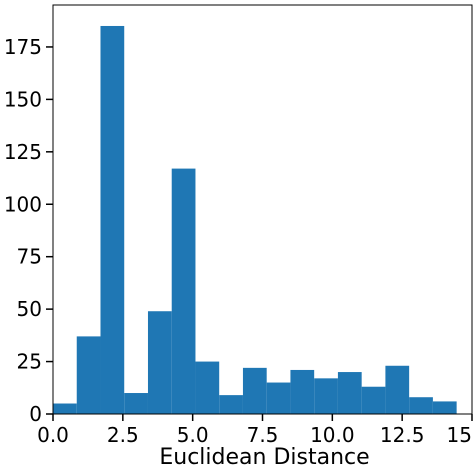 This screenshot has height=474, width=474. I want to click on x-axis: 0.0 2.5 5.0 7.5 10.0 12.5 15, so click(255, 430).